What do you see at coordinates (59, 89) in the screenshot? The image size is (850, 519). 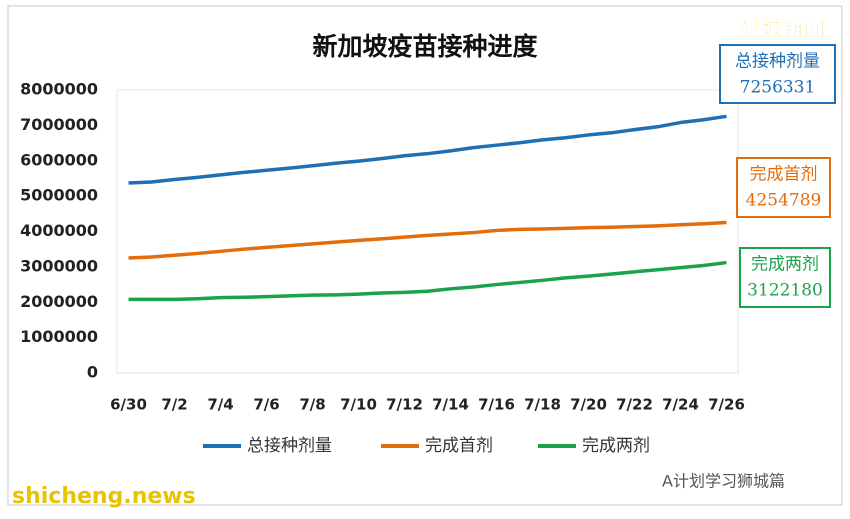 I see `y-tick-label: 8000000` at bounding box center [59, 89].